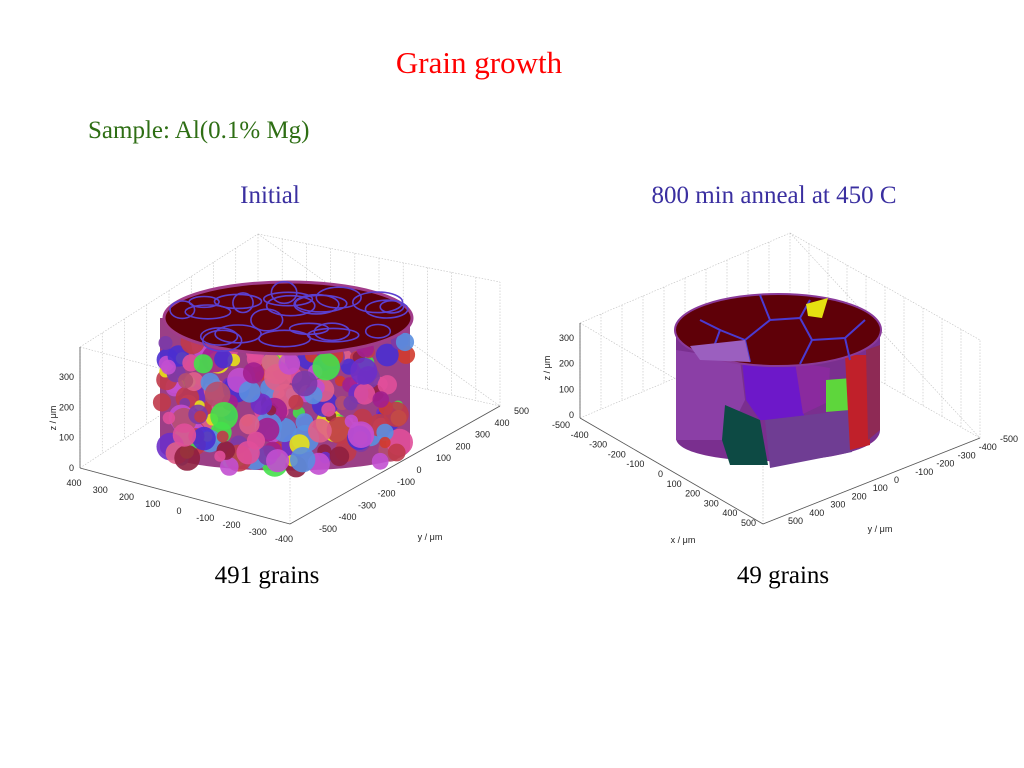 The width and height of the screenshot is (1024, 768). Describe the element at coordinates (837, 505) in the screenshot. I see `annealed-y-tick-label: 300` at that location.